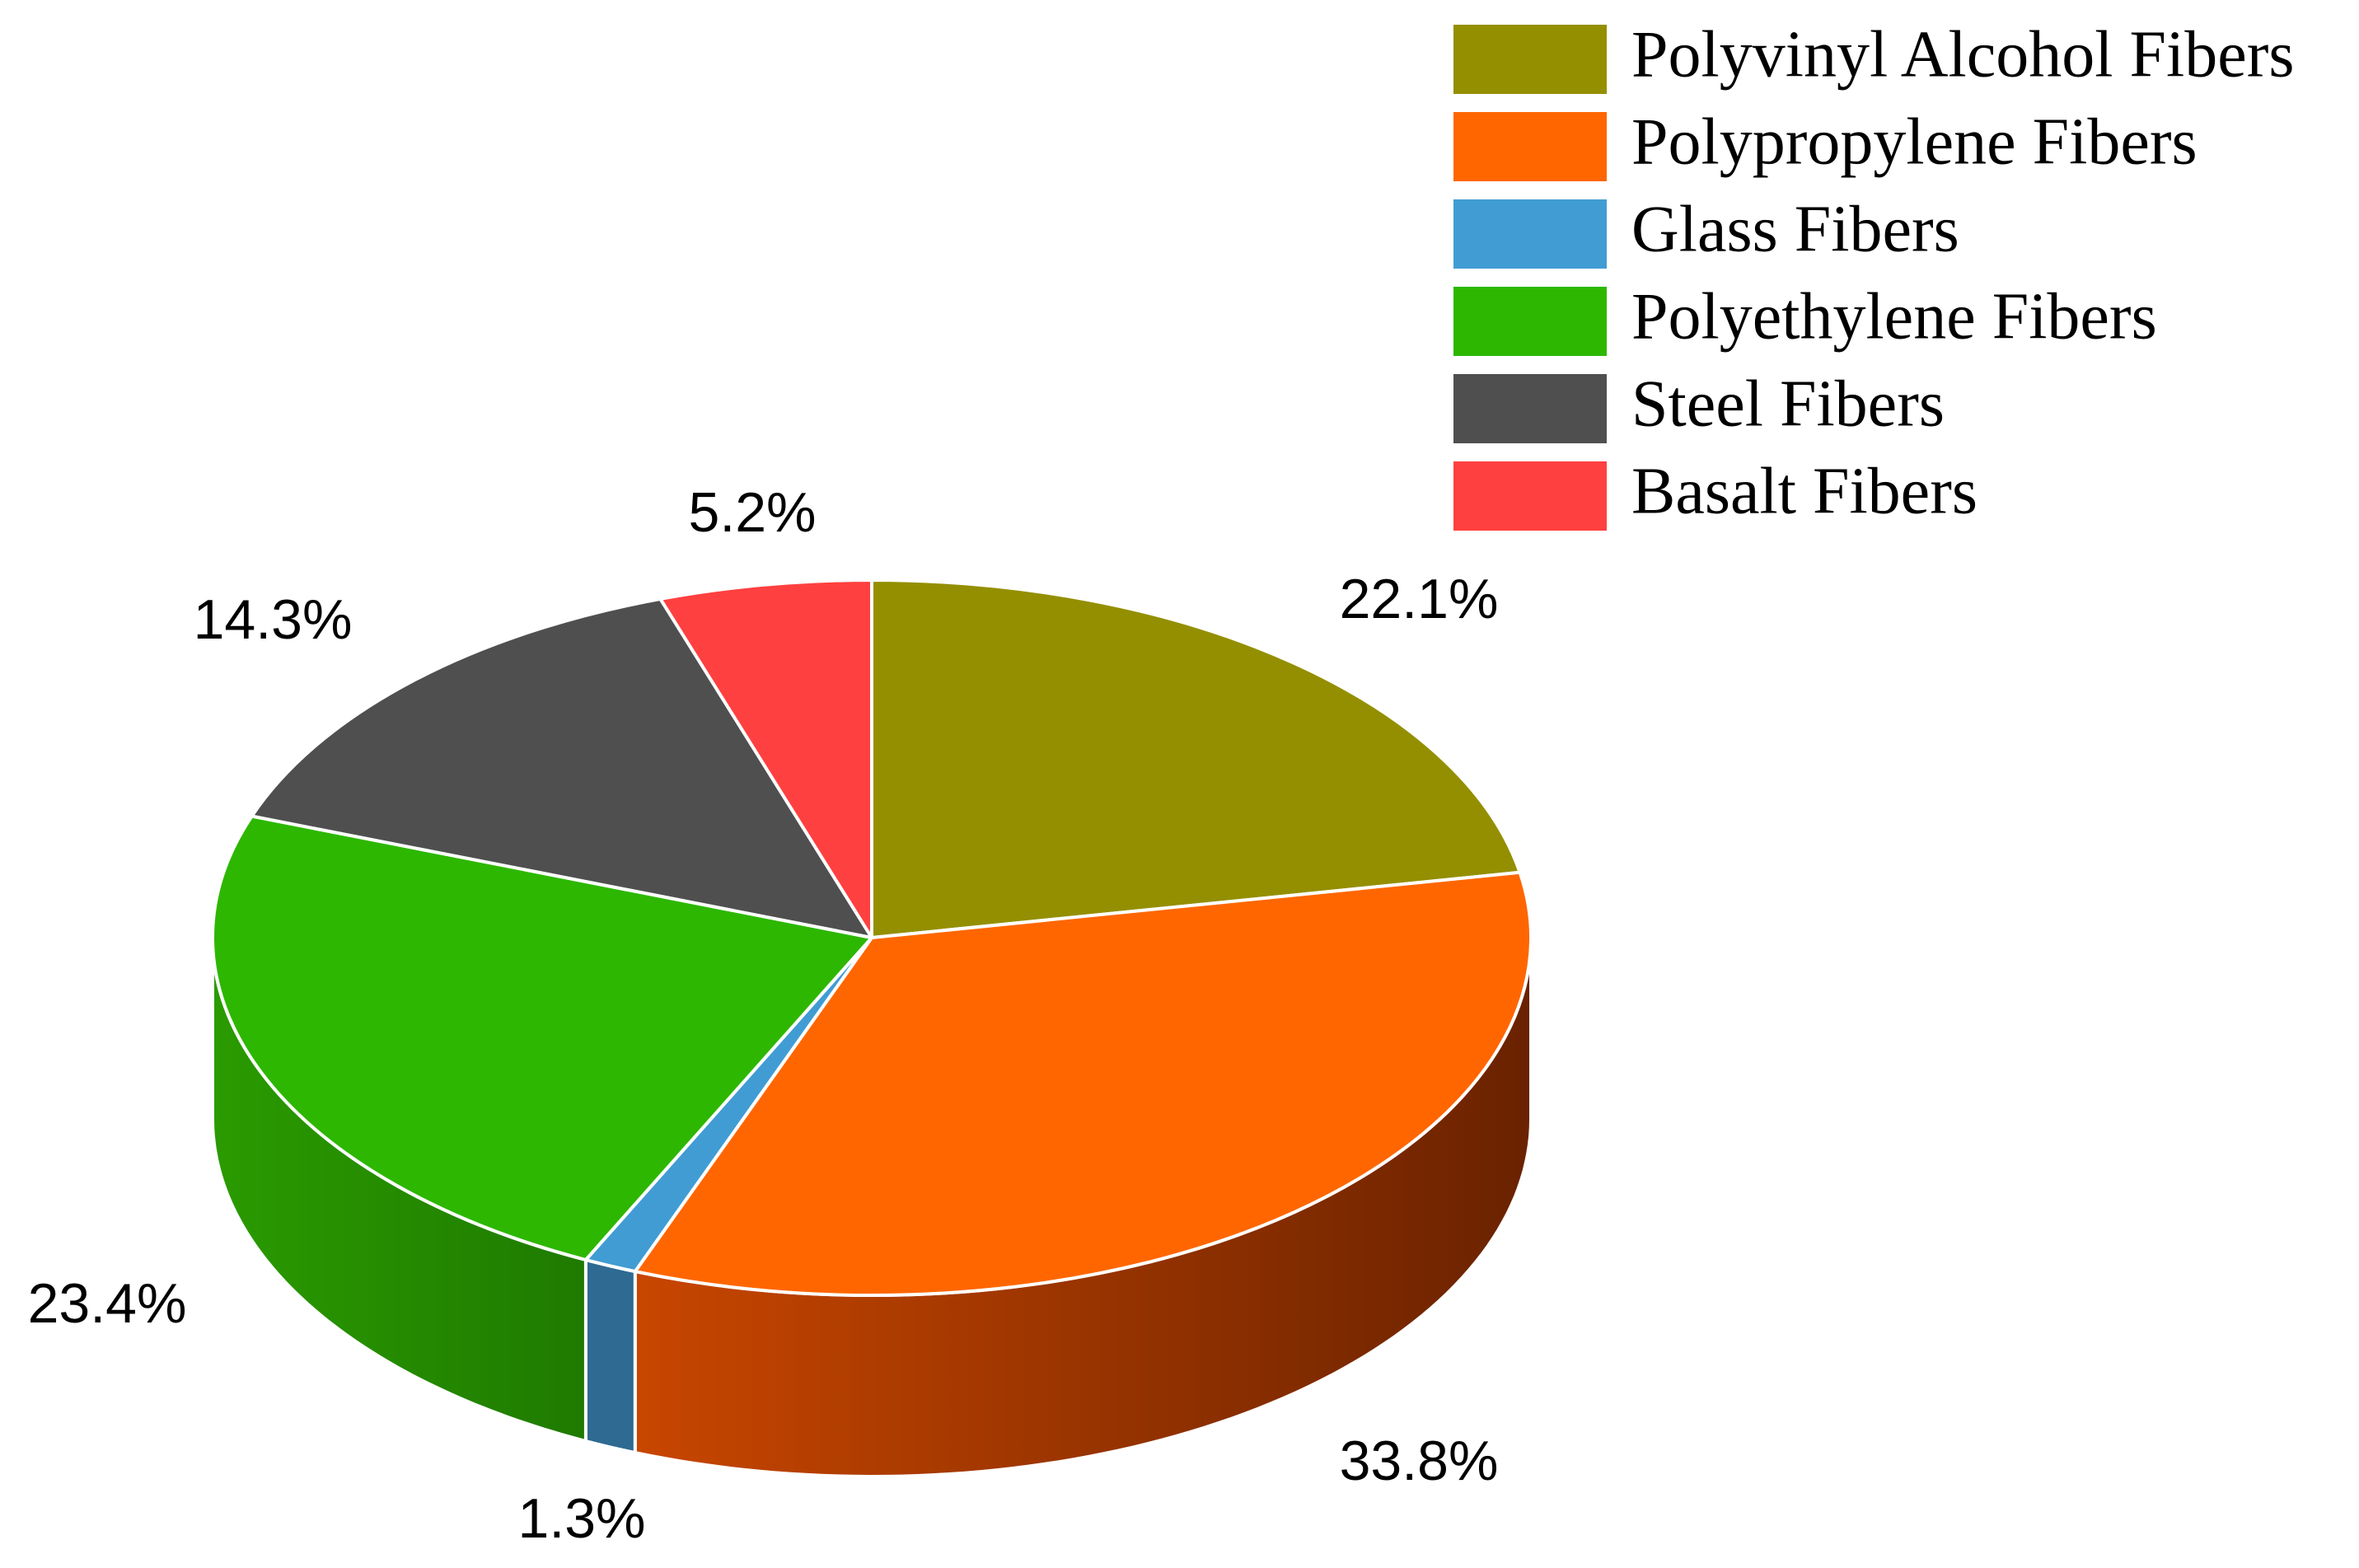 This screenshot has width=2359, height=1568. Describe the element at coordinates (1894, 316) in the screenshot. I see `legend-label: Polyethylene Fibers` at that location.